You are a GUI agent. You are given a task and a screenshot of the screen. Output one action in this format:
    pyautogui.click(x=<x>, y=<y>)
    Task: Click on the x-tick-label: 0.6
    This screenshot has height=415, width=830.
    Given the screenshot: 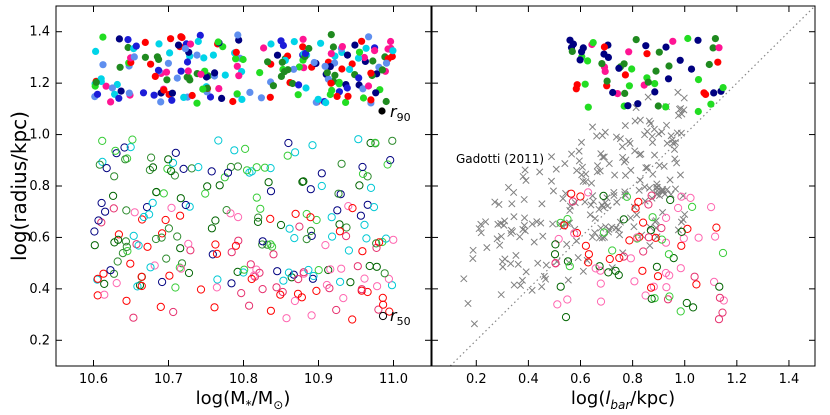 What is the action you would take?
    pyautogui.click(x=580, y=379)
    